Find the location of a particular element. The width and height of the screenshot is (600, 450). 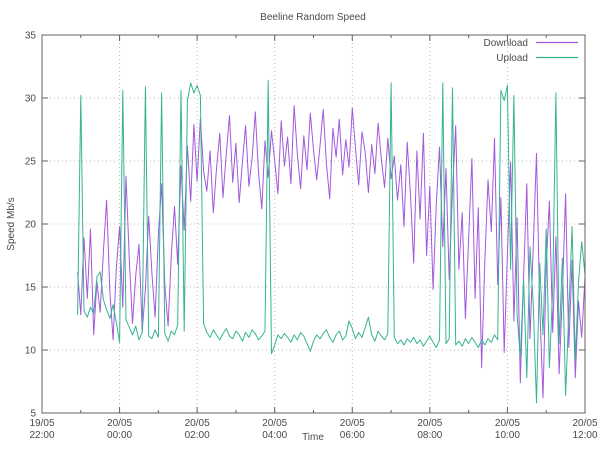

x-tick-time: 08:00 is located at coordinates (429, 435).